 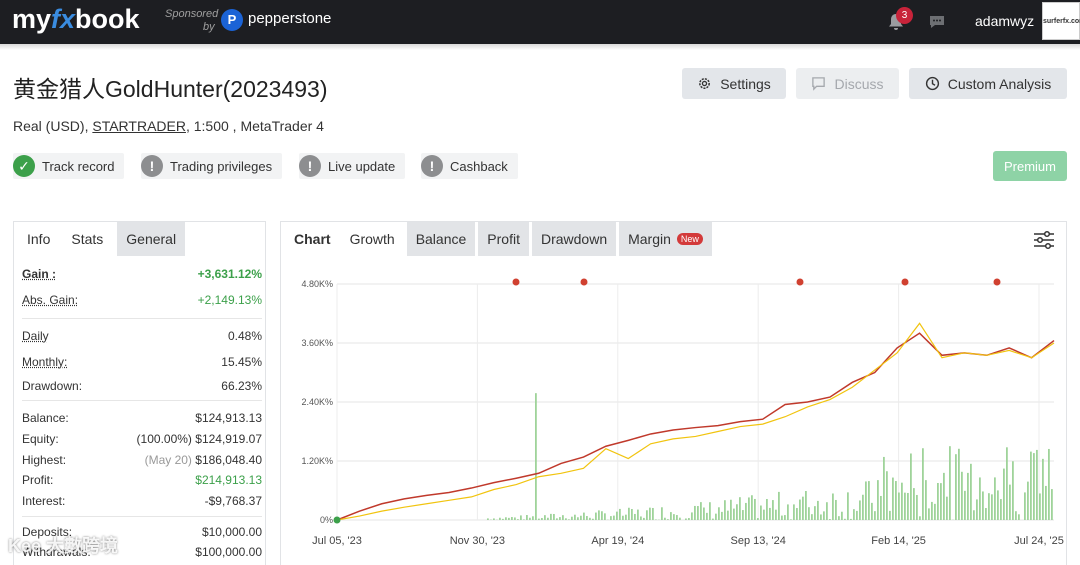 What do you see at coordinates (352, 166) in the screenshot?
I see `status-live-update: ! Live update` at bounding box center [352, 166].